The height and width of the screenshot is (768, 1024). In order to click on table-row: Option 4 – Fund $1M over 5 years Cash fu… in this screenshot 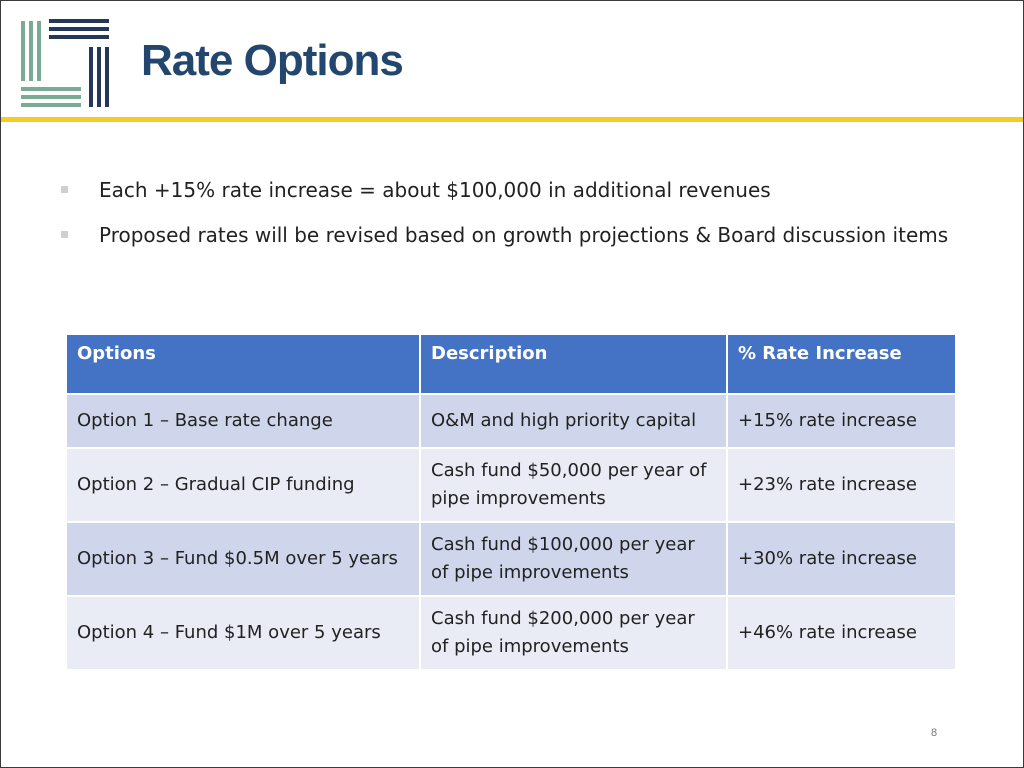, I will do `click(511, 633)`.